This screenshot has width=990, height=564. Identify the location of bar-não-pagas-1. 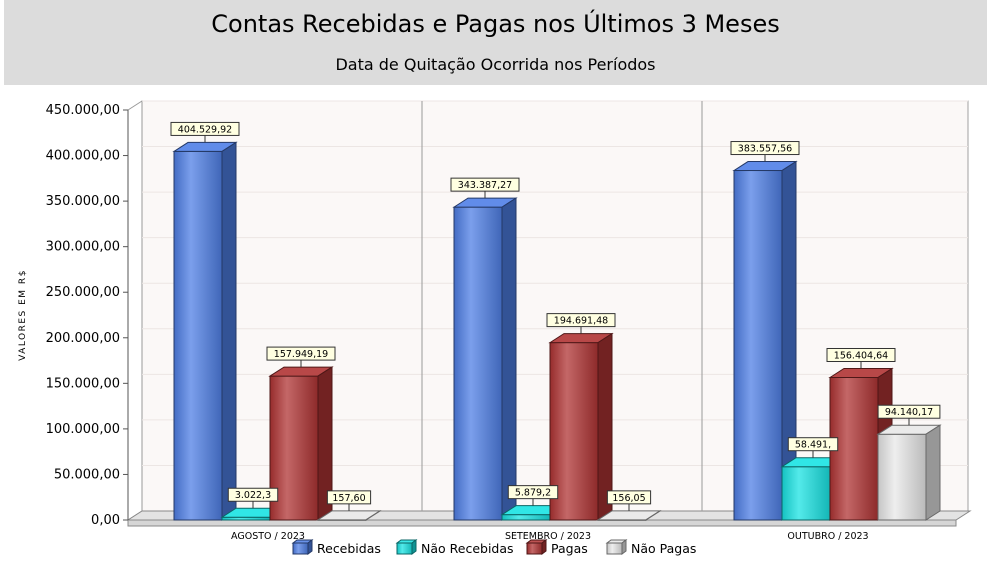
(629, 515).